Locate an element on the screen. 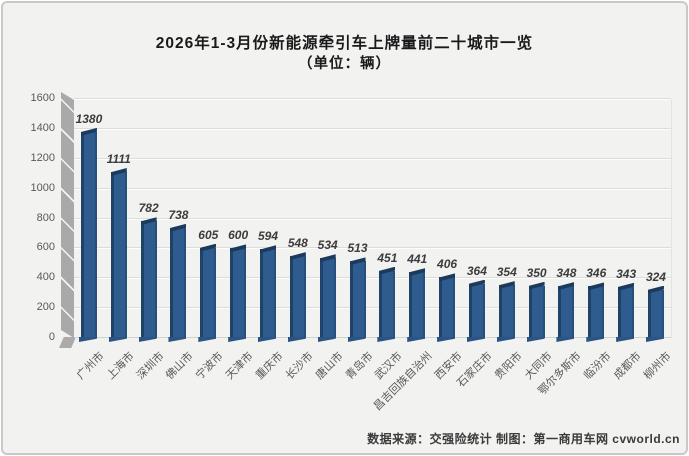 This screenshot has height=456, width=689. bar-5: 605 is located at coordinates (208, 283).